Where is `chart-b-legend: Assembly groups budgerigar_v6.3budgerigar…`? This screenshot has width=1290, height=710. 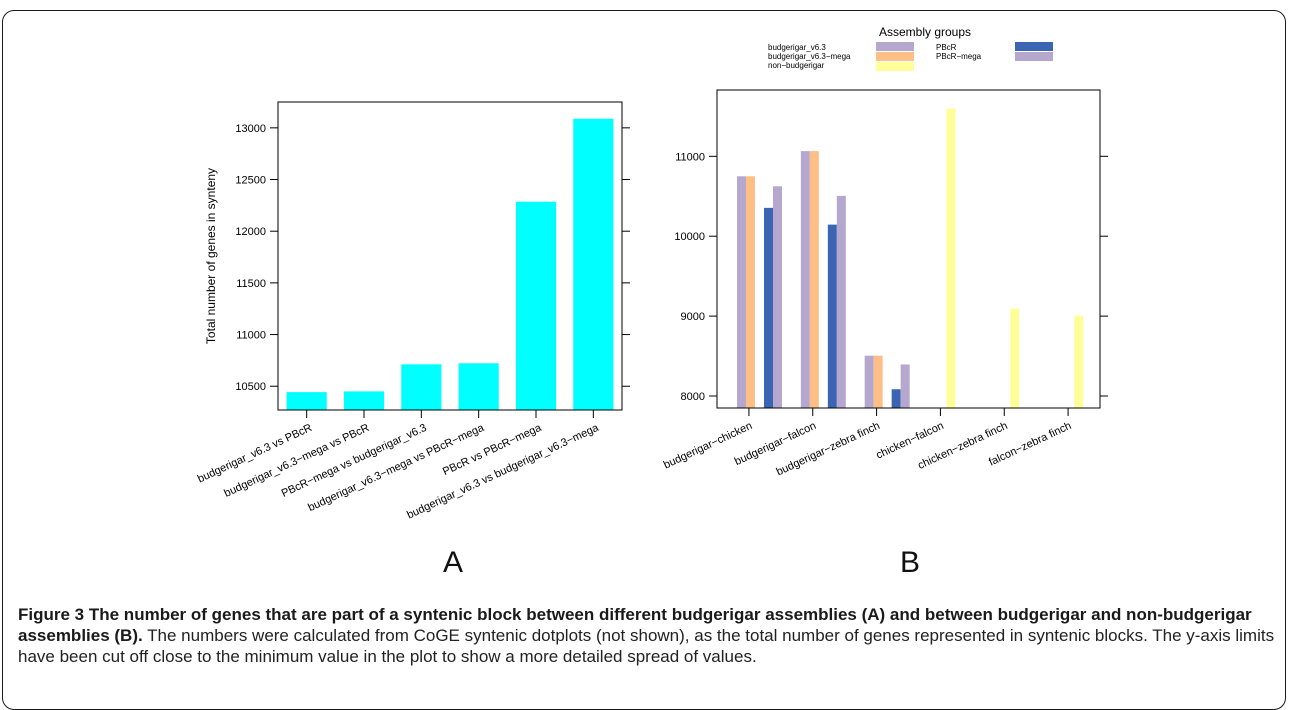
chart-b-legend: Assembly groups budgerigar_v6.3budgerigar… is located at coordinates (910, 48).